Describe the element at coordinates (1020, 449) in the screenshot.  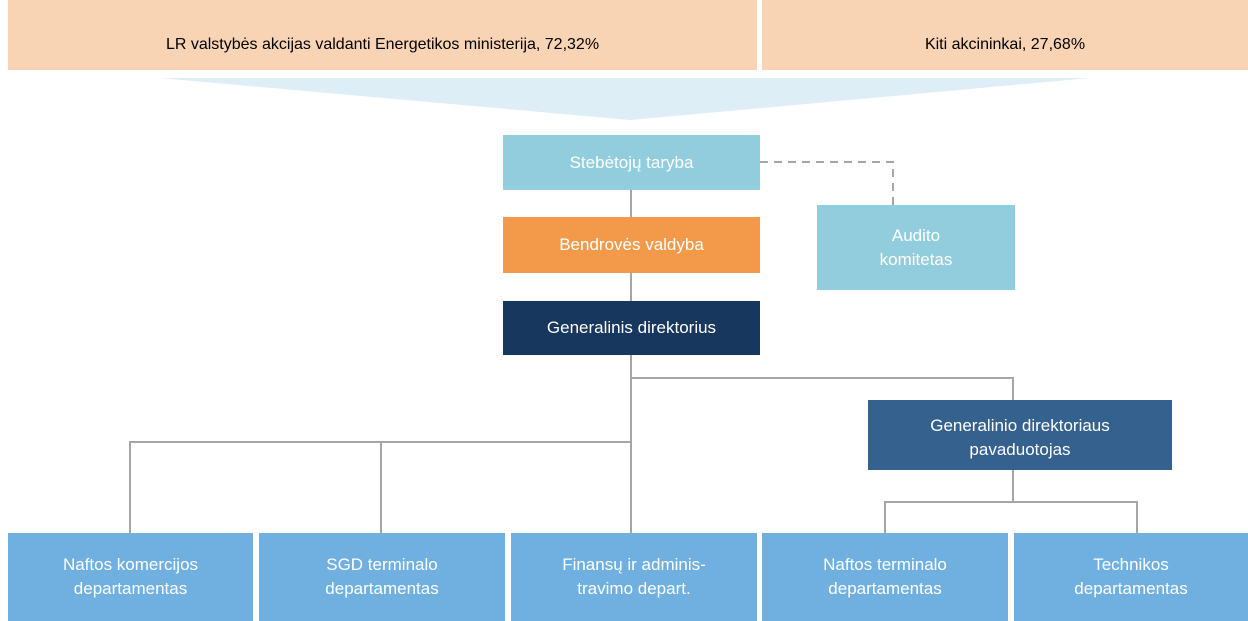
I see `label: pavaduotojas` at that location.